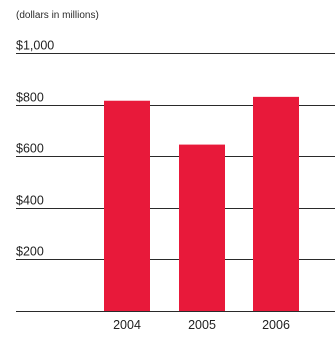 Image resolution: width=335 pixels, height=338 pixels. What do you see at coordinates (57, 15) in the screenshot?
I see `chart-subtitle: (dollars in millions)` at bounding box center [57, 15].